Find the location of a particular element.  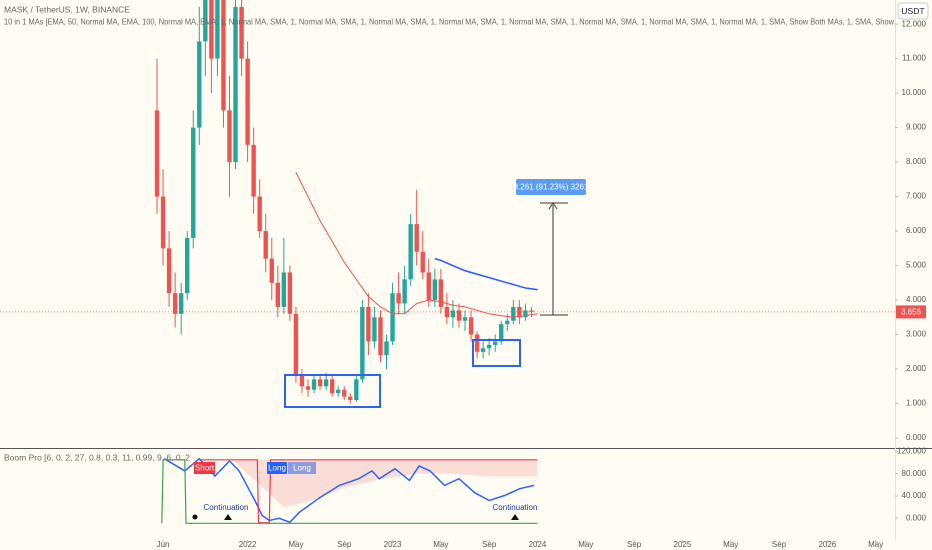

signal-label: Short is located at coordinates (205, 468).